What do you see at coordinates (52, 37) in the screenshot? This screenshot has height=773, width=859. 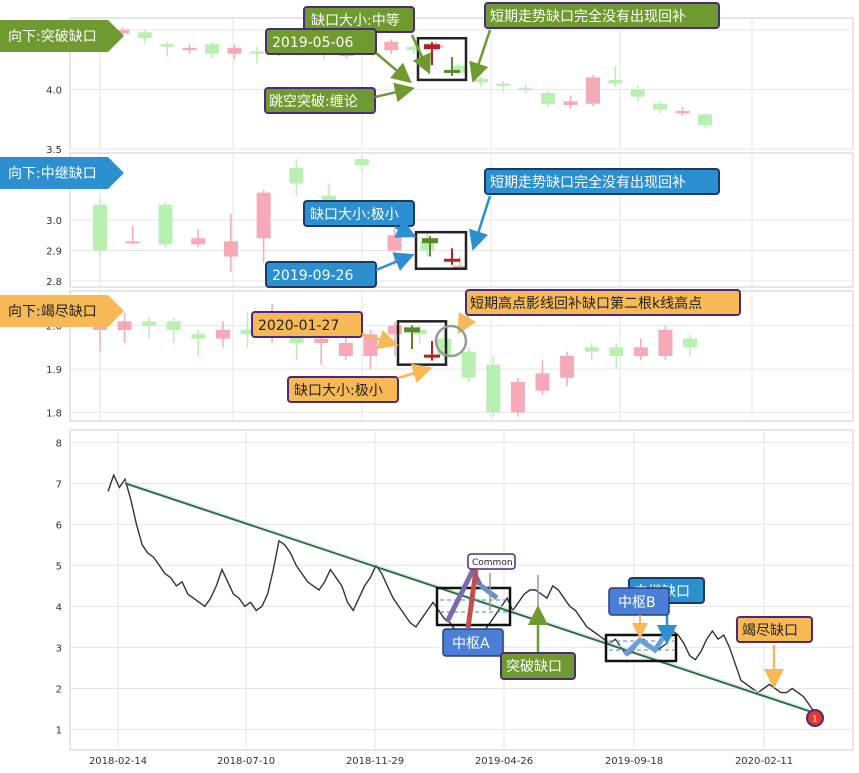 I see `panel1-tag-text: 向下:突破缺口` at bounding box center [52, 37].